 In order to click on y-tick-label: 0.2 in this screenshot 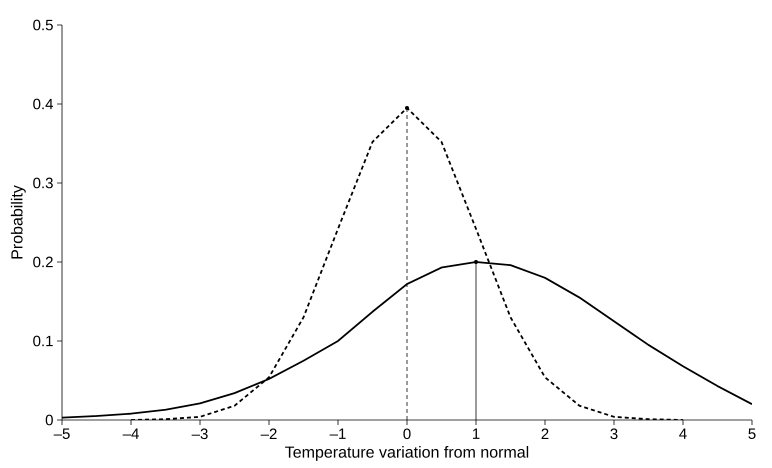, I will do `click(43, 262)`.